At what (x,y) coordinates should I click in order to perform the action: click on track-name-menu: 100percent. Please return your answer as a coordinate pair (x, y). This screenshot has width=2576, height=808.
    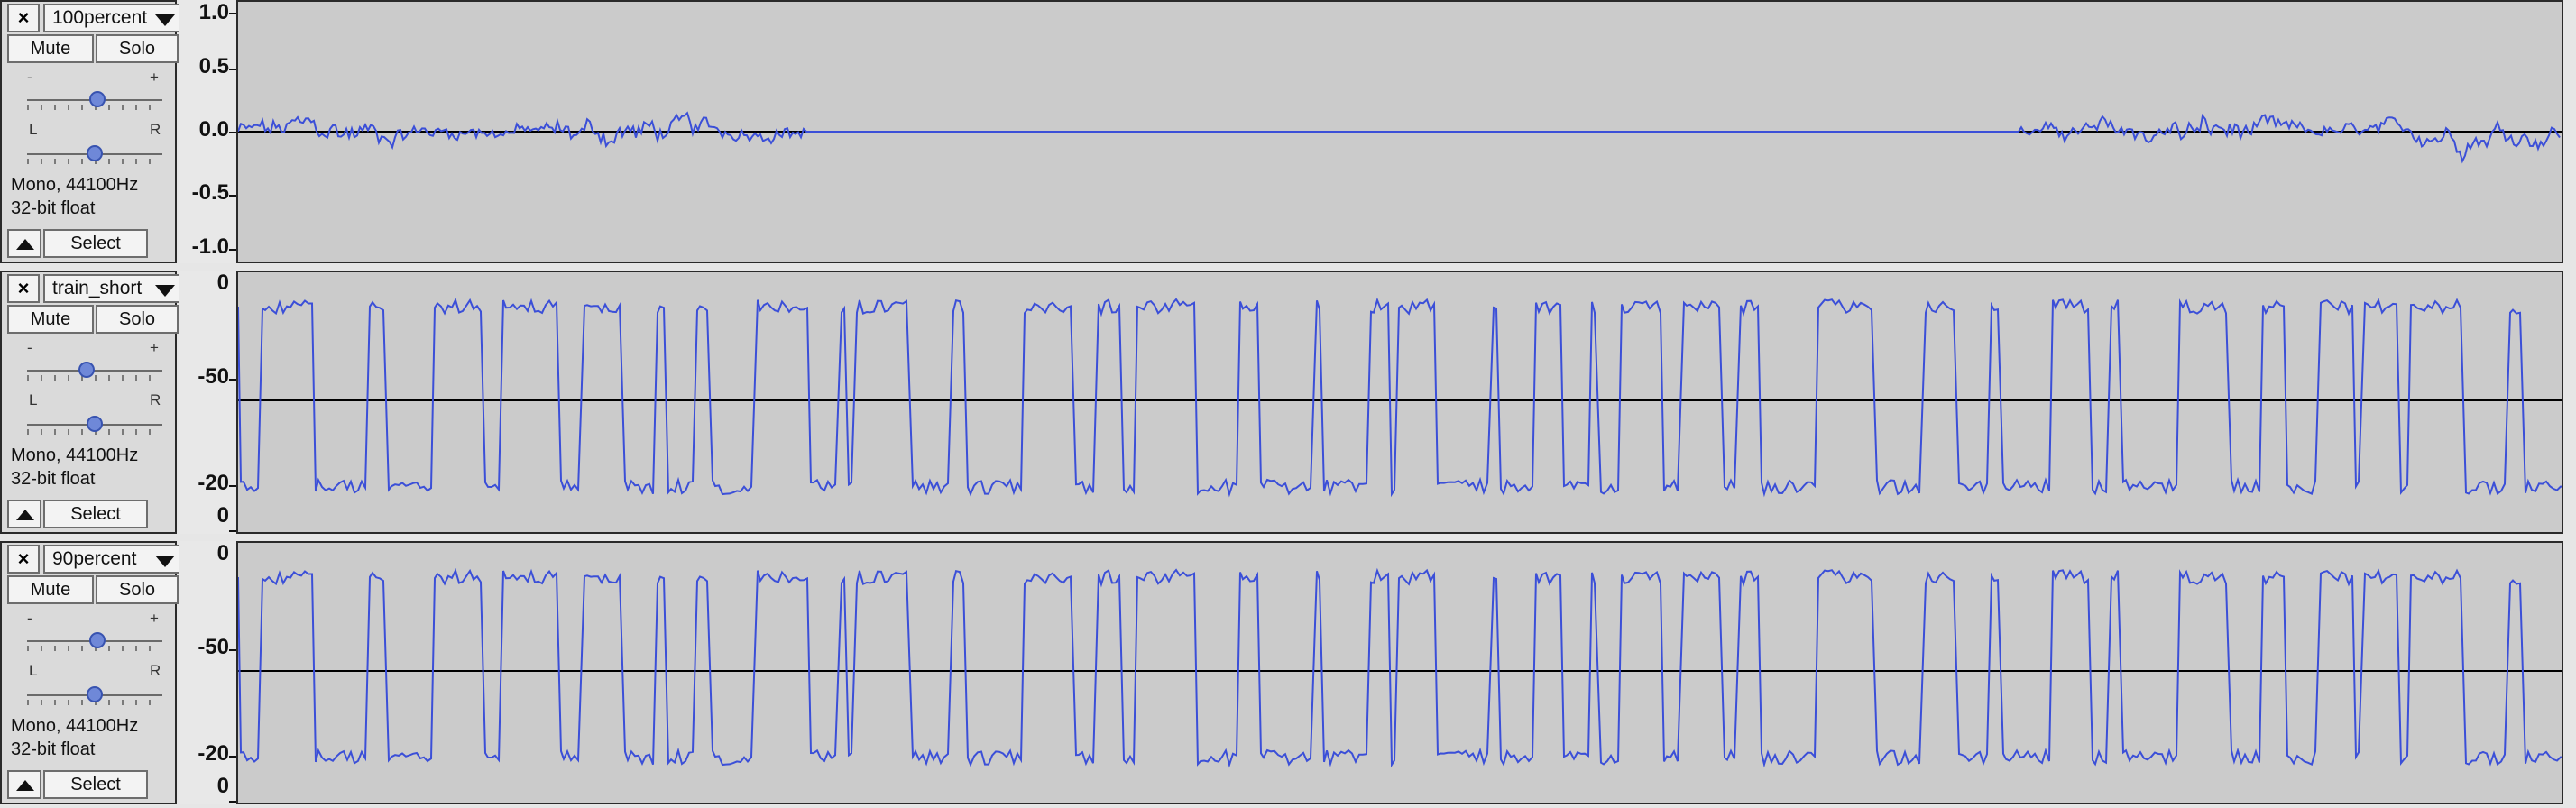
    Looking at the image, I should click on (114, 18).